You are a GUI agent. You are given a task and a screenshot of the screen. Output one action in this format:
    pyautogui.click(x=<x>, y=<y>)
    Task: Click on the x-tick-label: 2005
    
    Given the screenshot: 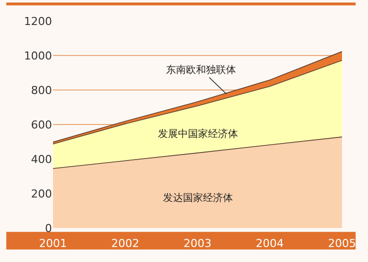 What is the action you would take?
    pyautogui.click(x=342, y=243)
    